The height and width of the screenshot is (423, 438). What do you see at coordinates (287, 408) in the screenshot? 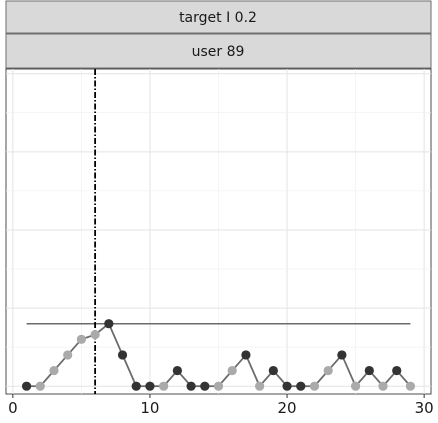
I see `x-tick-label: 20` at bounding box center [287, 408].